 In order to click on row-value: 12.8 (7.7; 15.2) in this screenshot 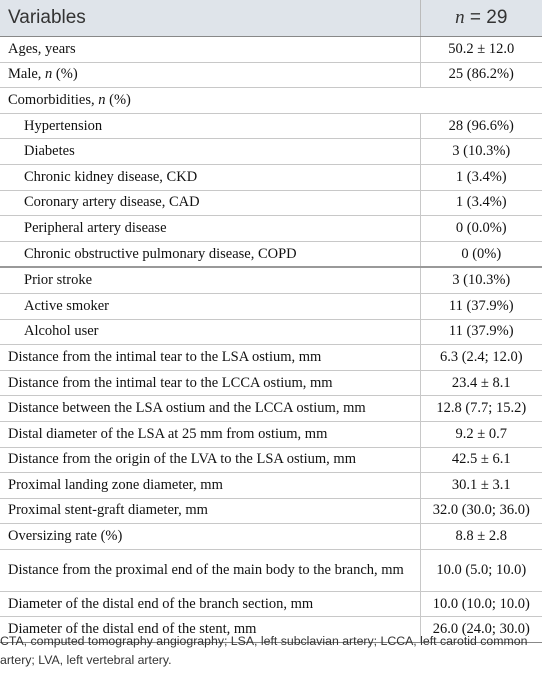, I will do `click(480, 408)`.